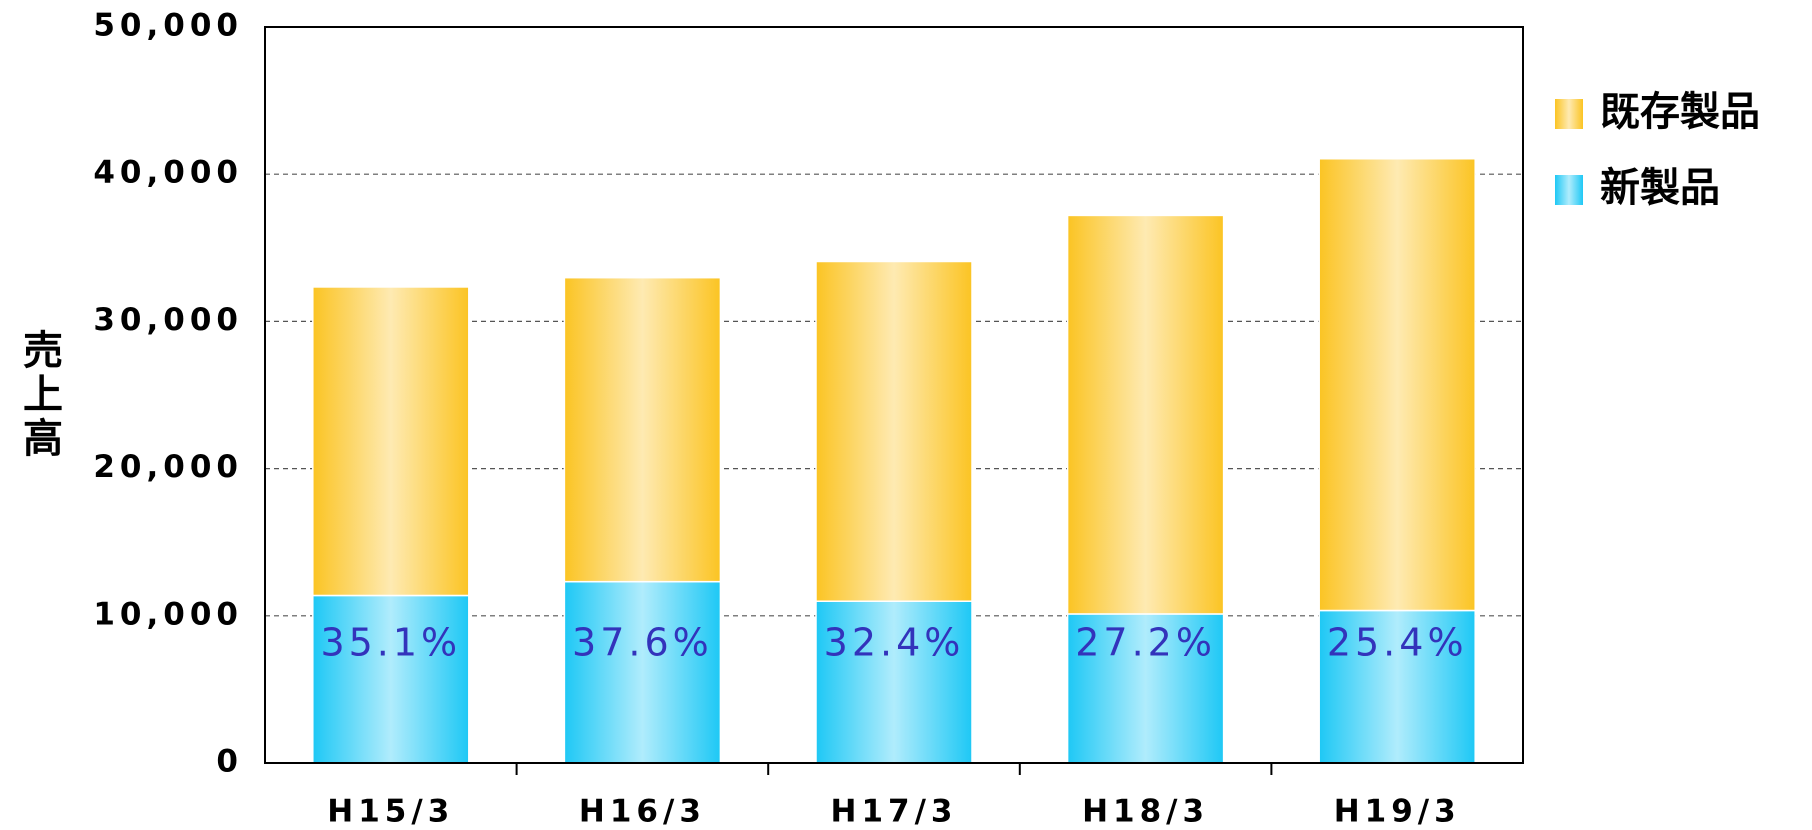  I want to click on x-tick-label: H16/3, so click(642, 812).